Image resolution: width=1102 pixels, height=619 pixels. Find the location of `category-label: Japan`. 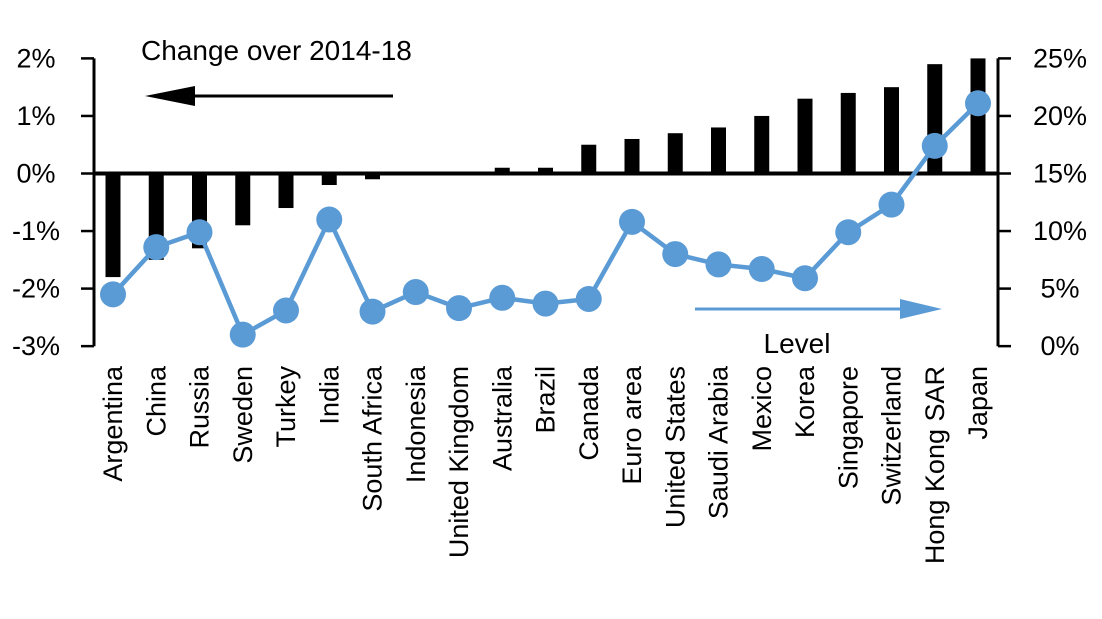

category-label: Japan is located at coordinates (978, 403).